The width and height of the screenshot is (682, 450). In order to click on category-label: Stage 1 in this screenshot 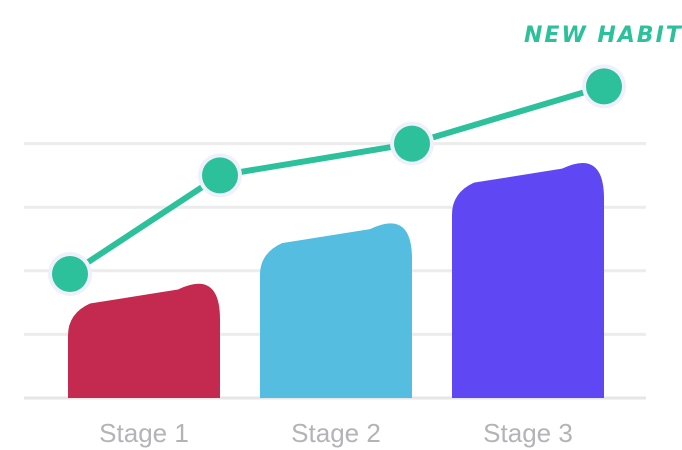, I will do `click(144, 433)`.